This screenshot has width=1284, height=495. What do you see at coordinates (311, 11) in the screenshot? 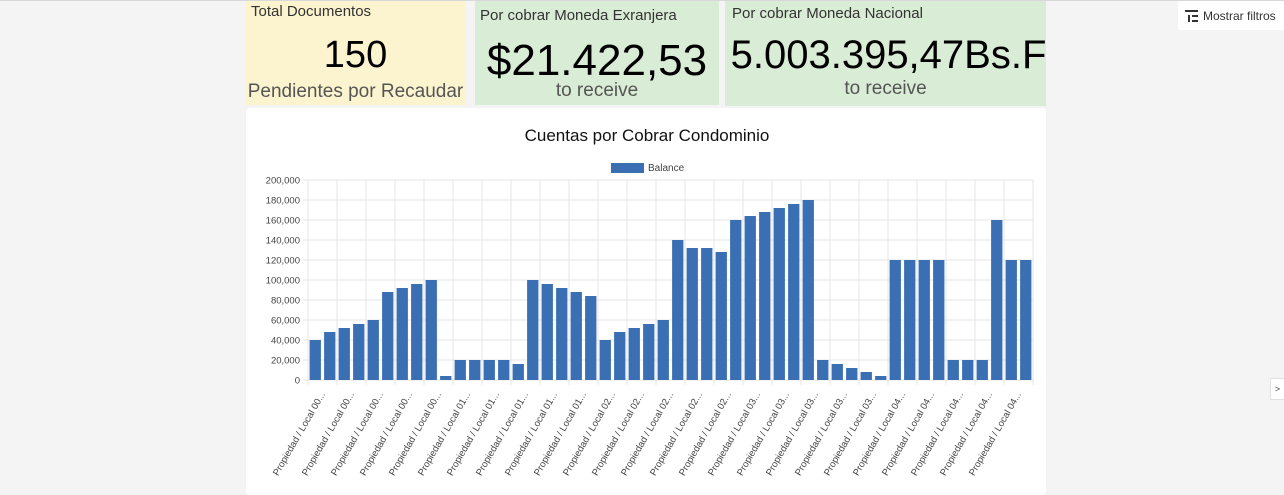
I see `total-documents-title: Total Documentos` at bounding box center [311, 11].